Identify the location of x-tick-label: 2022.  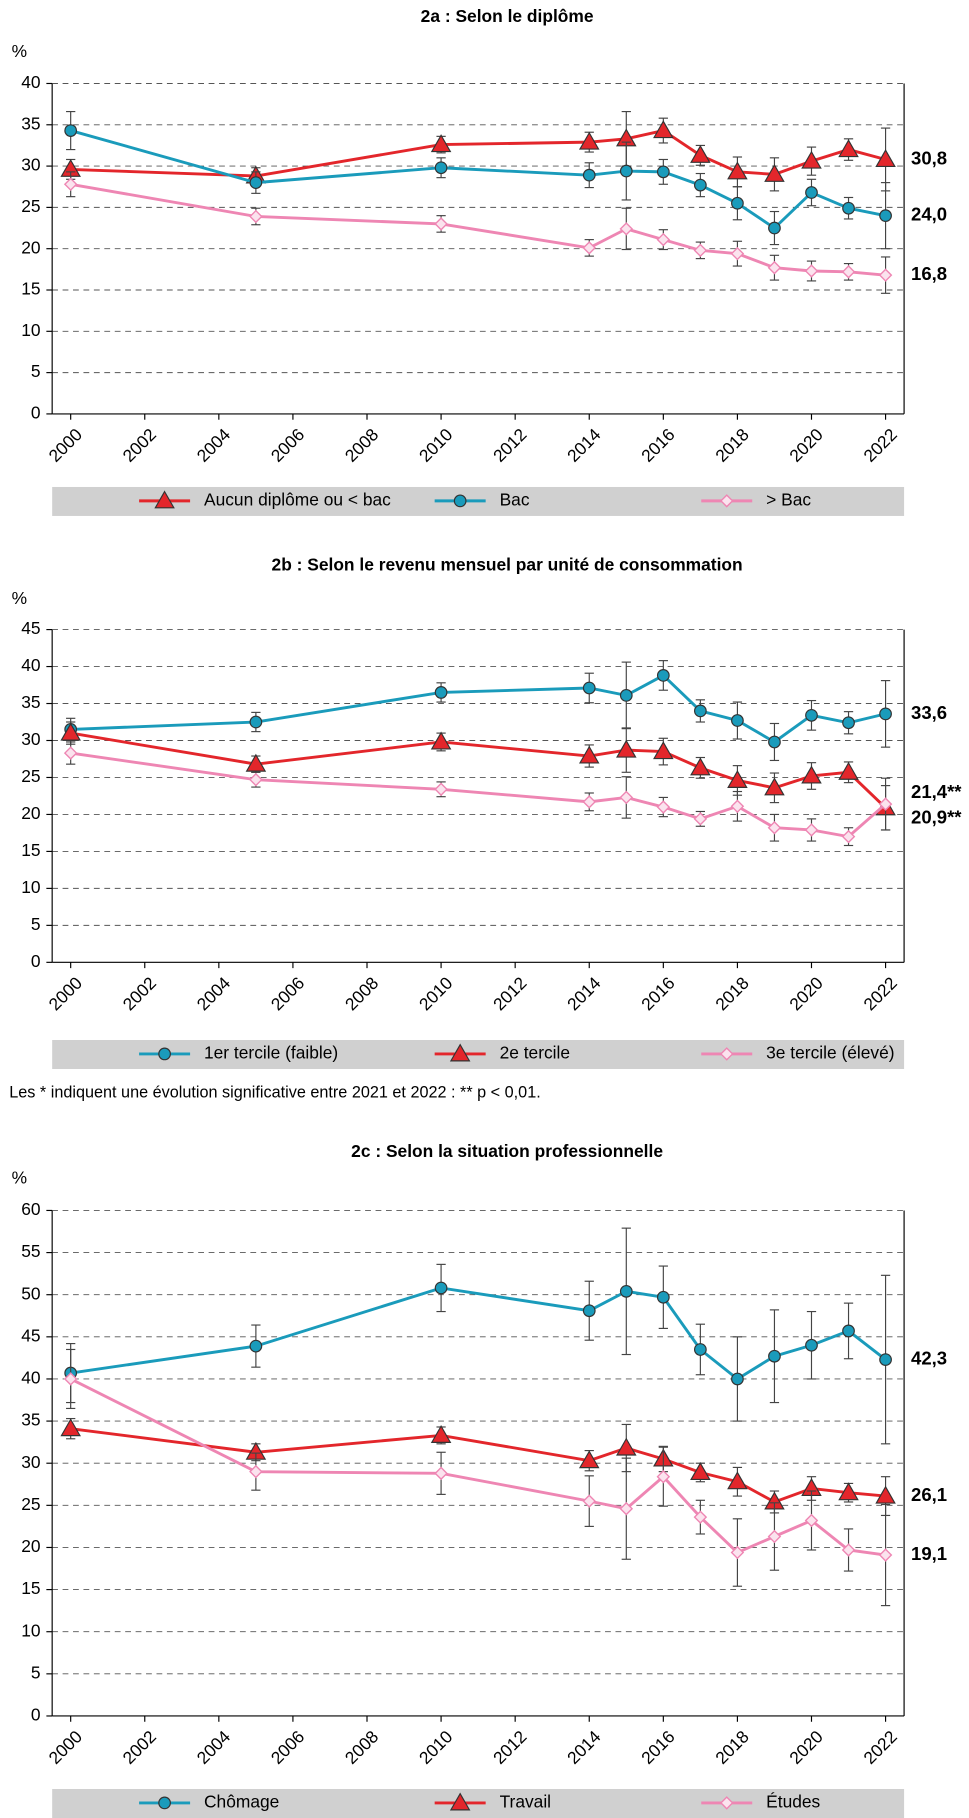
(879, 444).